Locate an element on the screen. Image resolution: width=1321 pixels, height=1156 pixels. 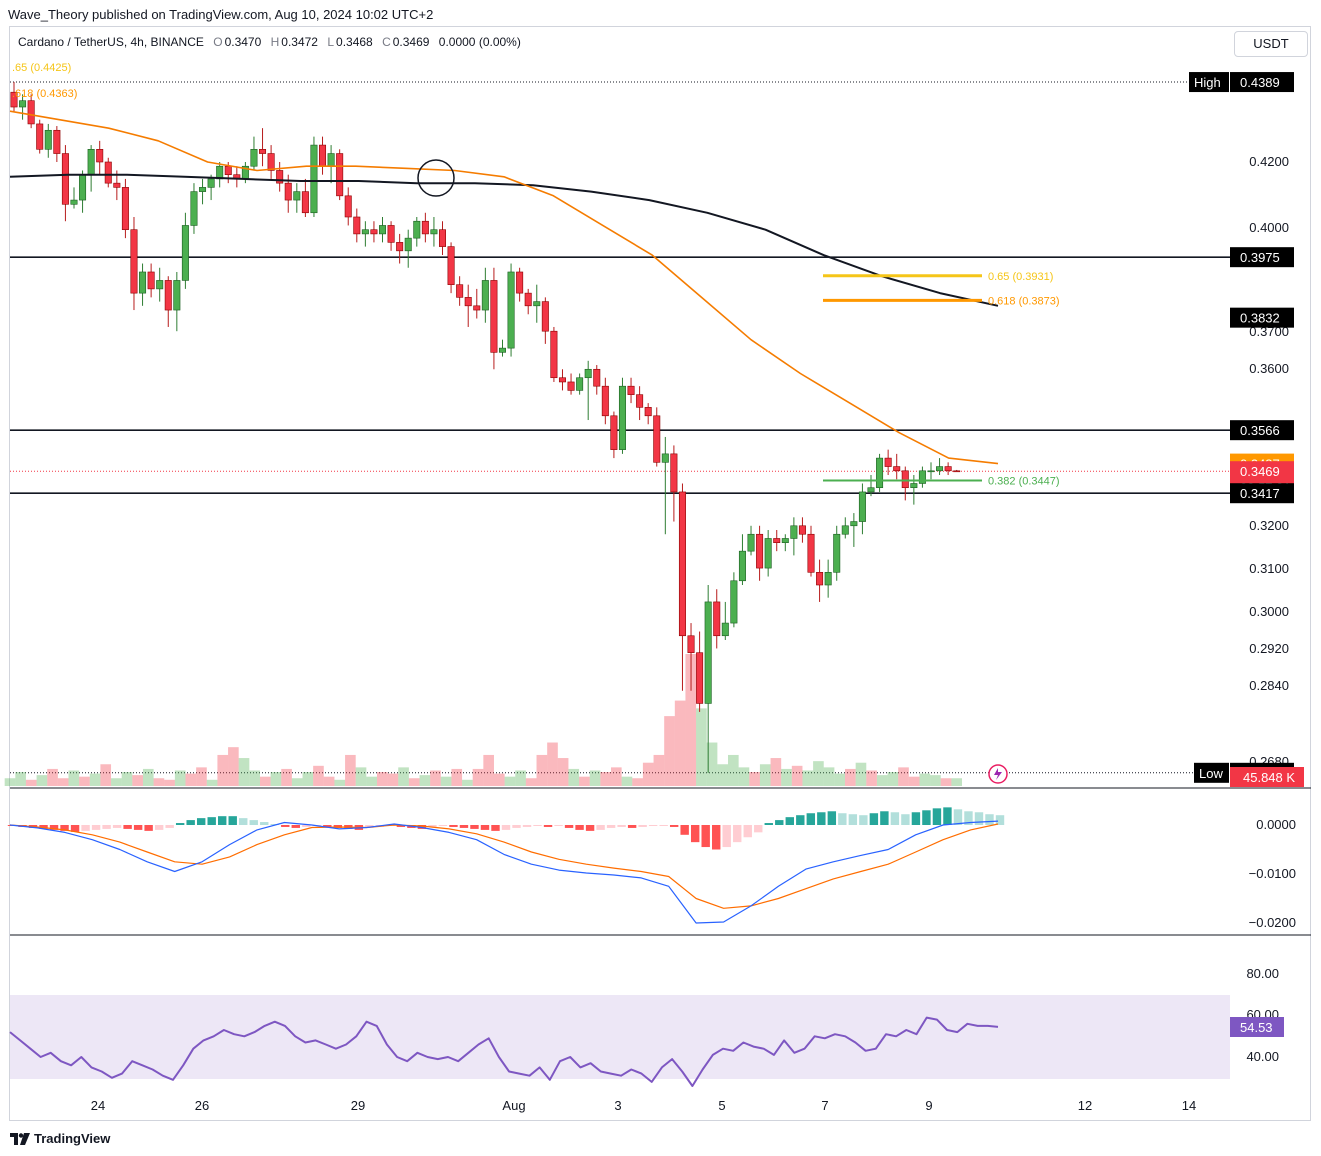
x-tick-label: 7 is located at coordinates (824, 1105).